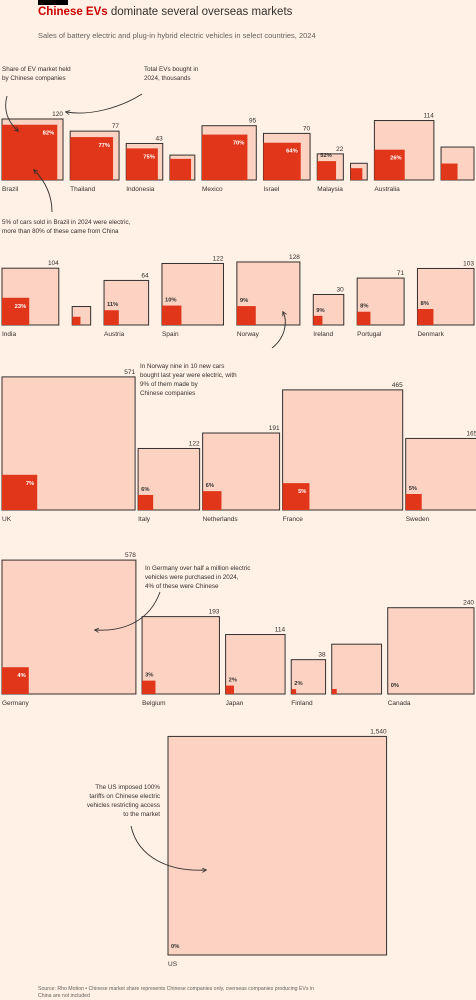 The width and height of the screenshot is (476, 1000). I want to click on box-brazil: 82% 120 Brazil, so click(32, 152).